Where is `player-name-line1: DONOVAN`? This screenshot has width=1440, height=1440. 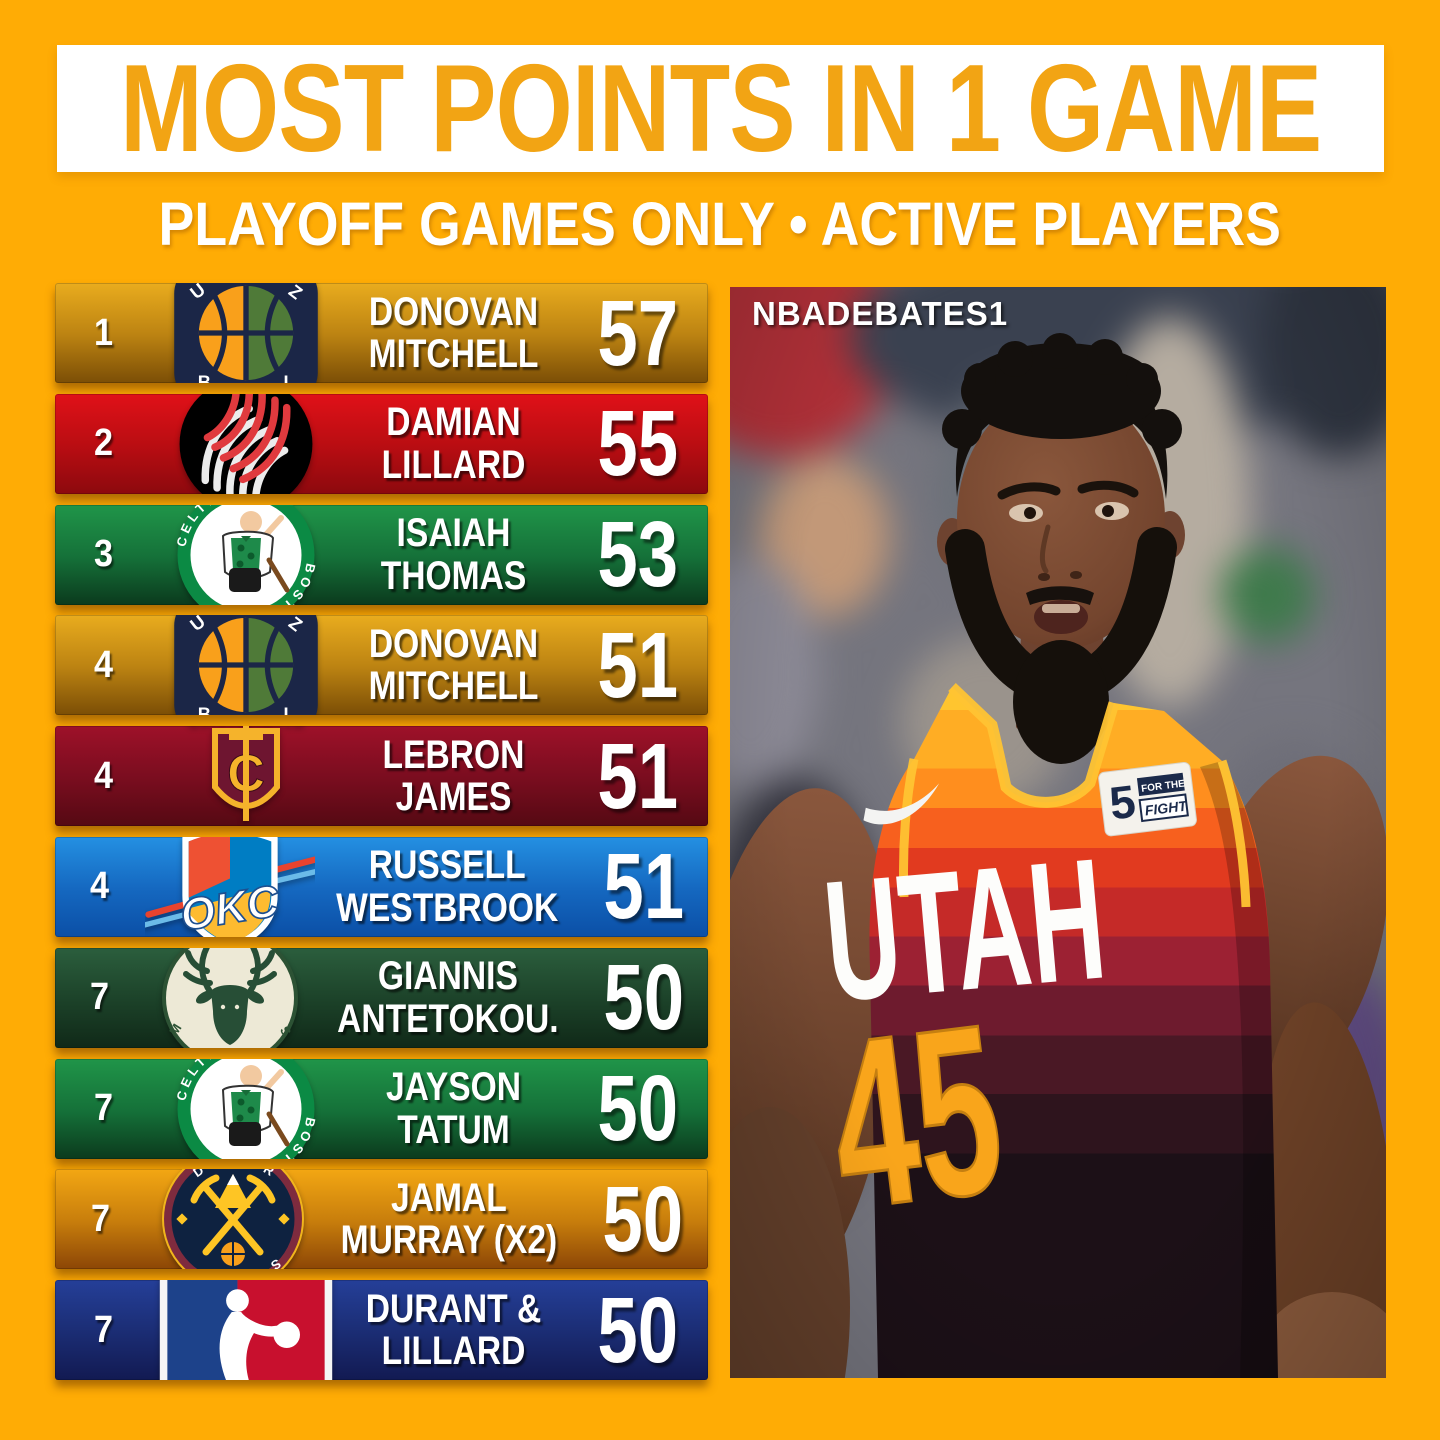
player-name-line1: DONOVAN is located at coordinates (453, 311).